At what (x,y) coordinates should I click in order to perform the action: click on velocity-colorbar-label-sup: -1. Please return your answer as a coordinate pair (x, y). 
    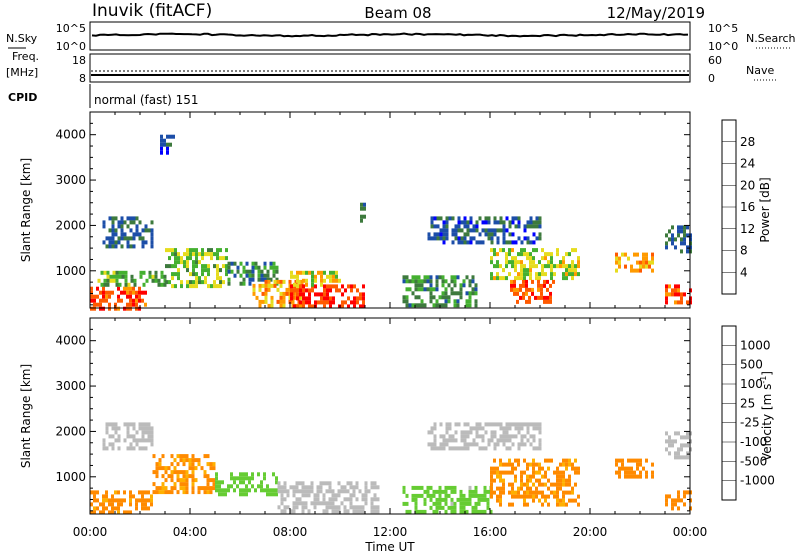
    Looking at the image, I should click on (763, 380).